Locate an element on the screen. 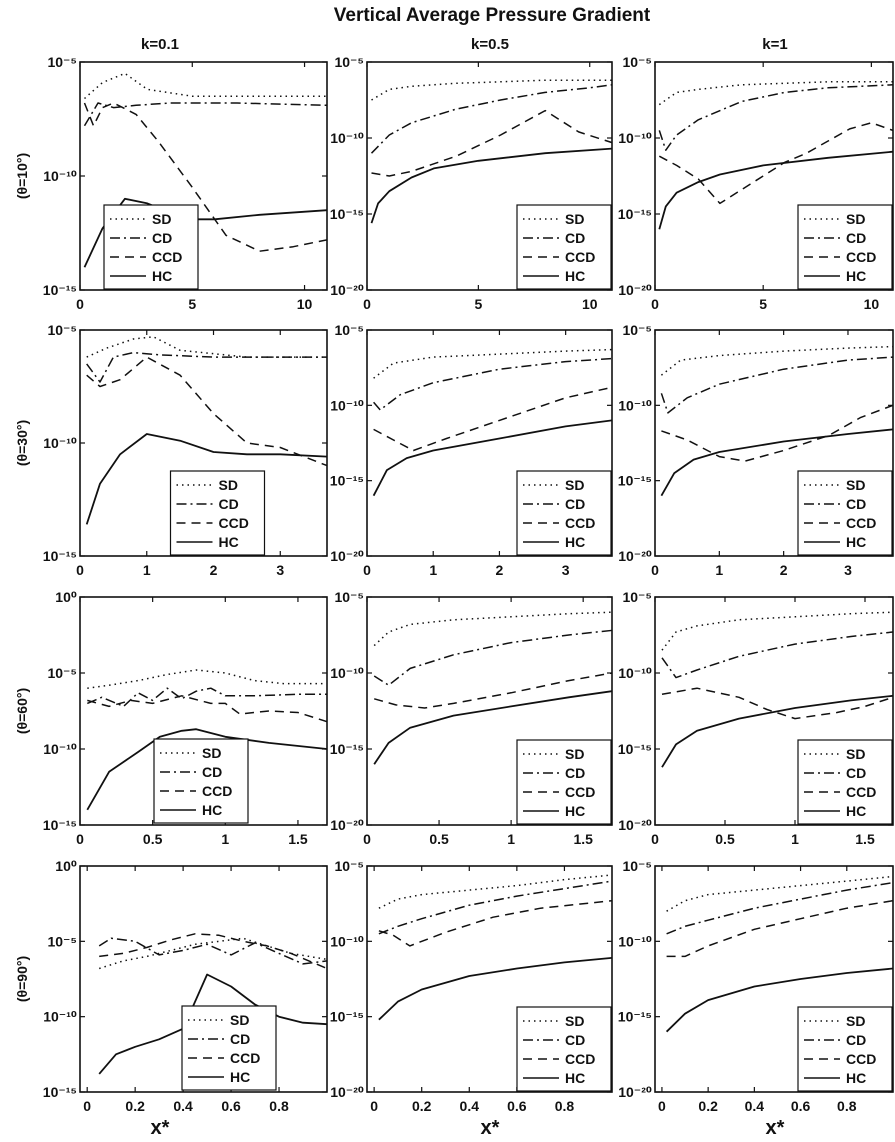 This screenshot has height=1142, width=895. subplot: 0 1 2 3 10⁻²⁰ 10⁻¹⁵ 10⁻¹⁰ 10⁻⁵ SD CD CCD HC is located at coordinates (471, 450).